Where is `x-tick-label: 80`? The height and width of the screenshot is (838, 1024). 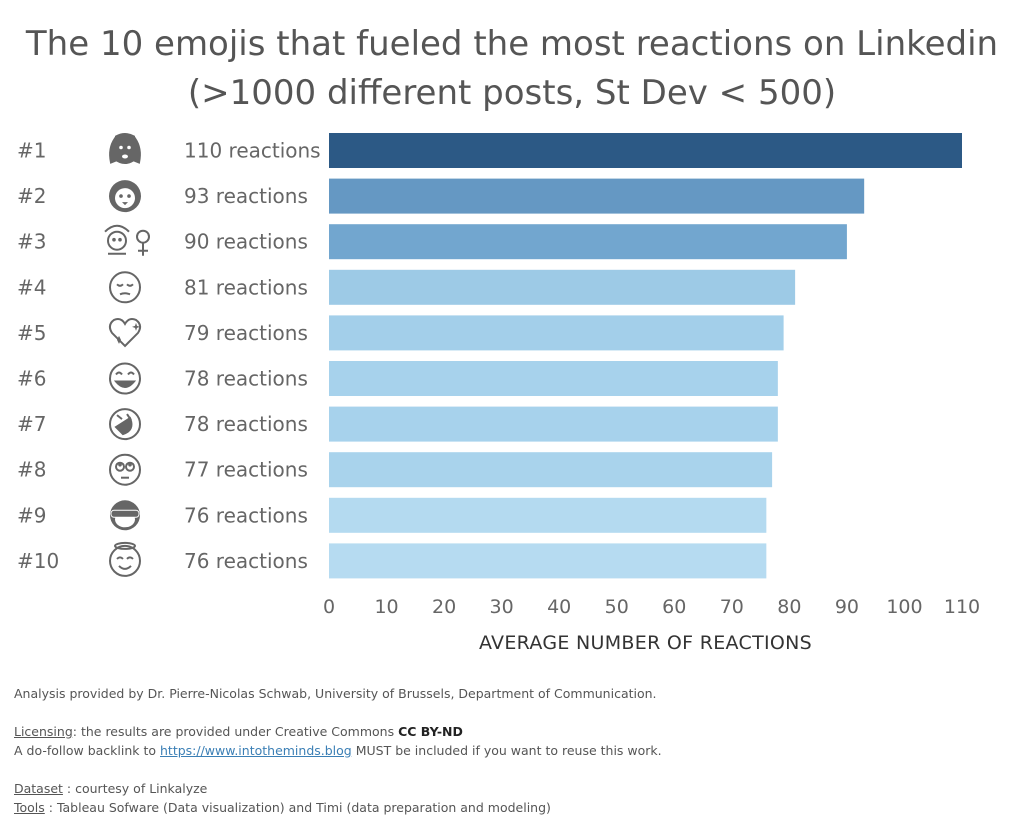
x-tick-label: 80 is located at coordinates (789, 607).